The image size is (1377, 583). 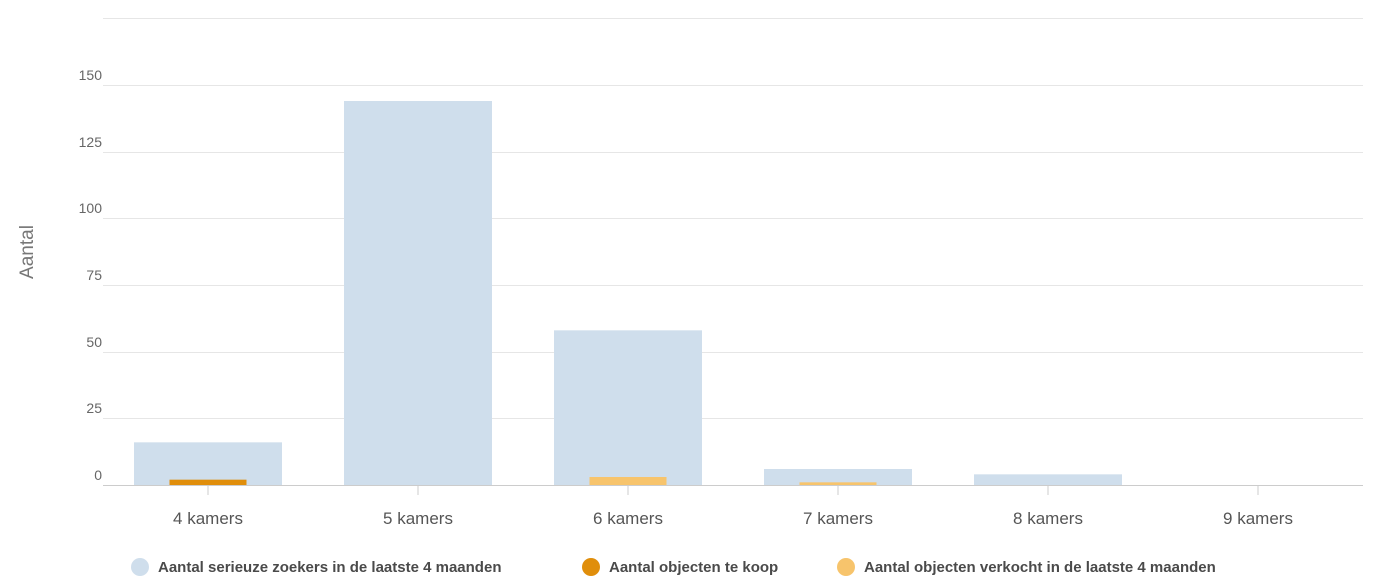 What do you see at coordinates (208, 482) in the screenshot?
I see `bar-te-koop` at bounding box center [208, 482].